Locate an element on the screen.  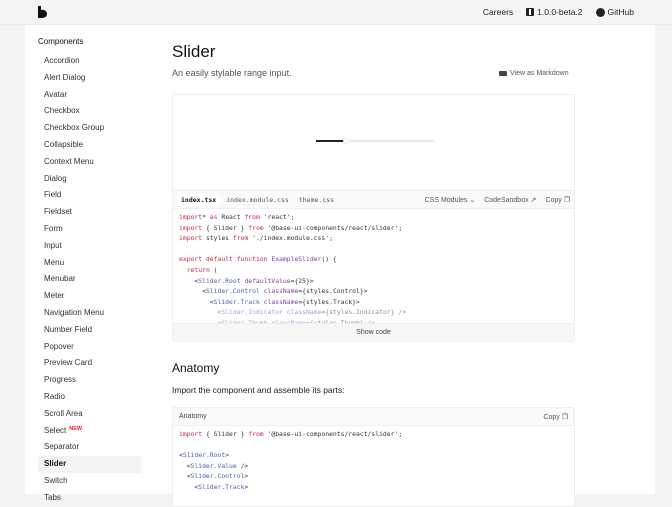
sidebar-item-accordion: Accordion is located at coordinates (62, 60).